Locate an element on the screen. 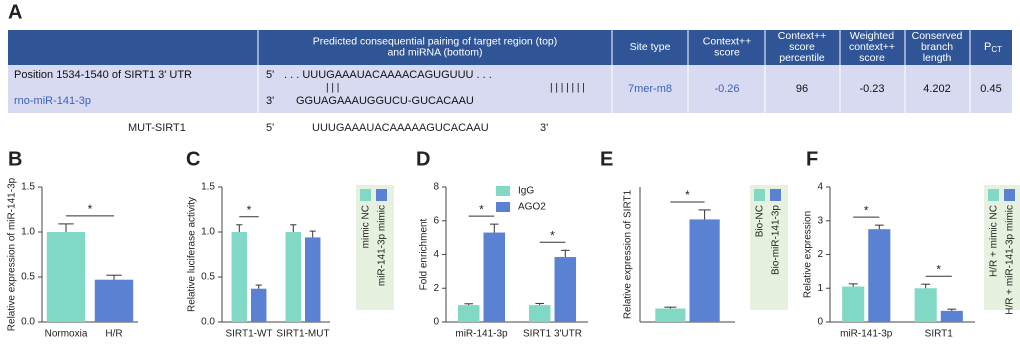 The width and height of the screenshot is (1020, 348). table-header: Weighted is located at coordinates (872, 36).